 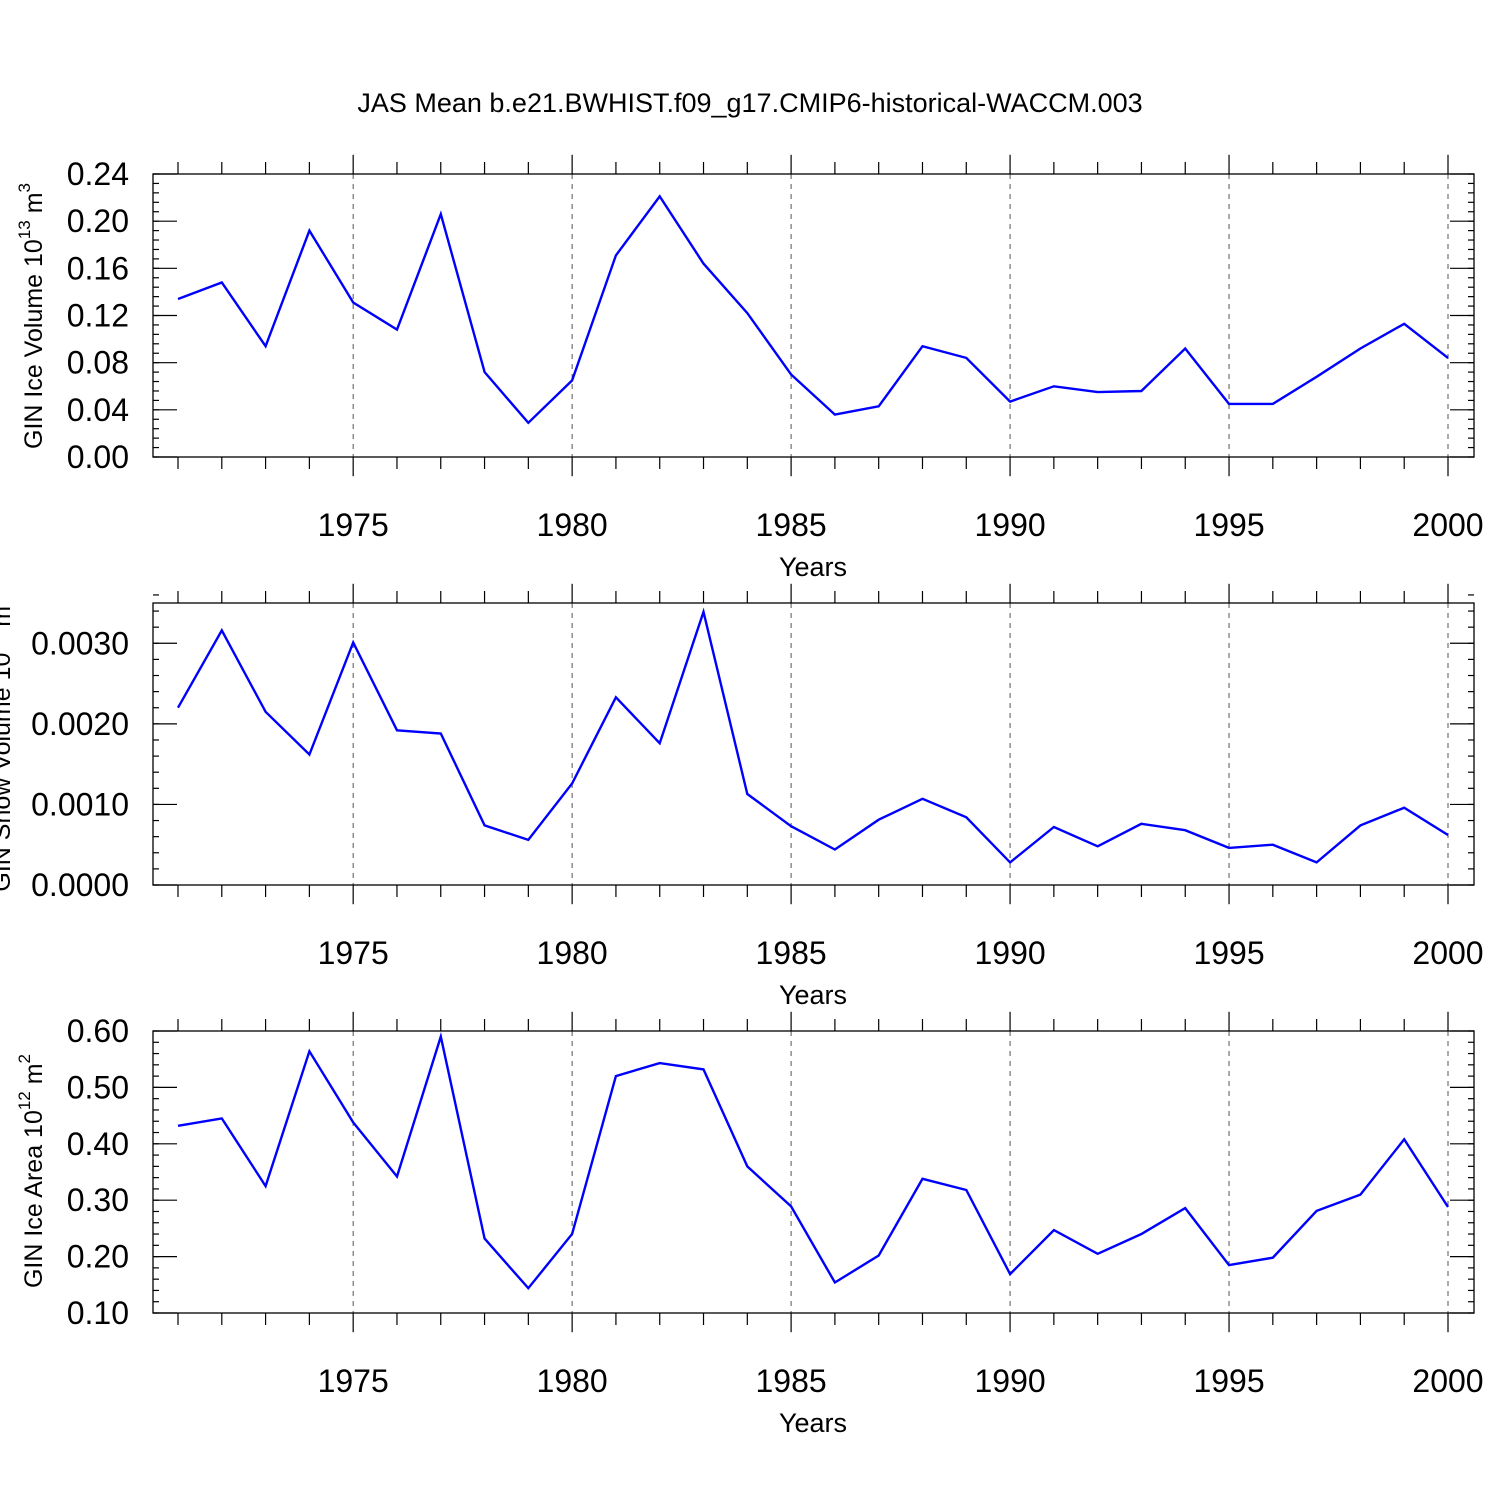 I want to click on snow-volume-x-tick-label-1975: 1975, so click(x=353, y=953).